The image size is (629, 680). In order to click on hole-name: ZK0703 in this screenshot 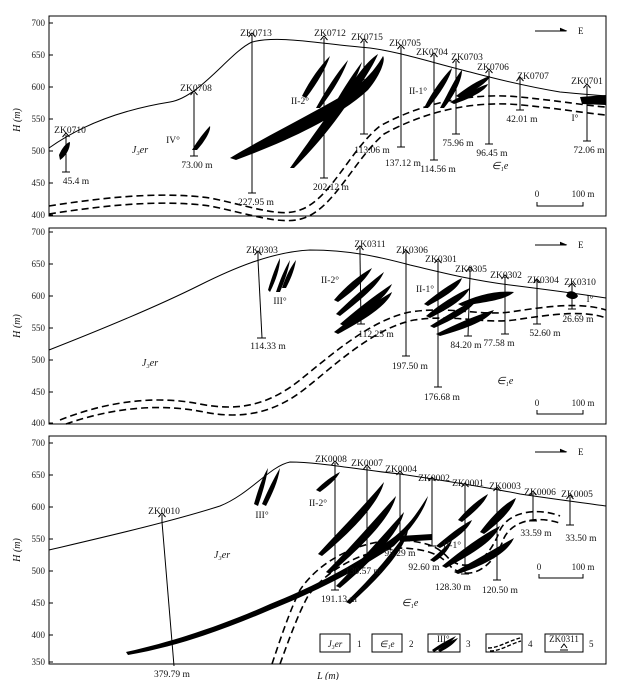, I will do `click(467, 58)`.